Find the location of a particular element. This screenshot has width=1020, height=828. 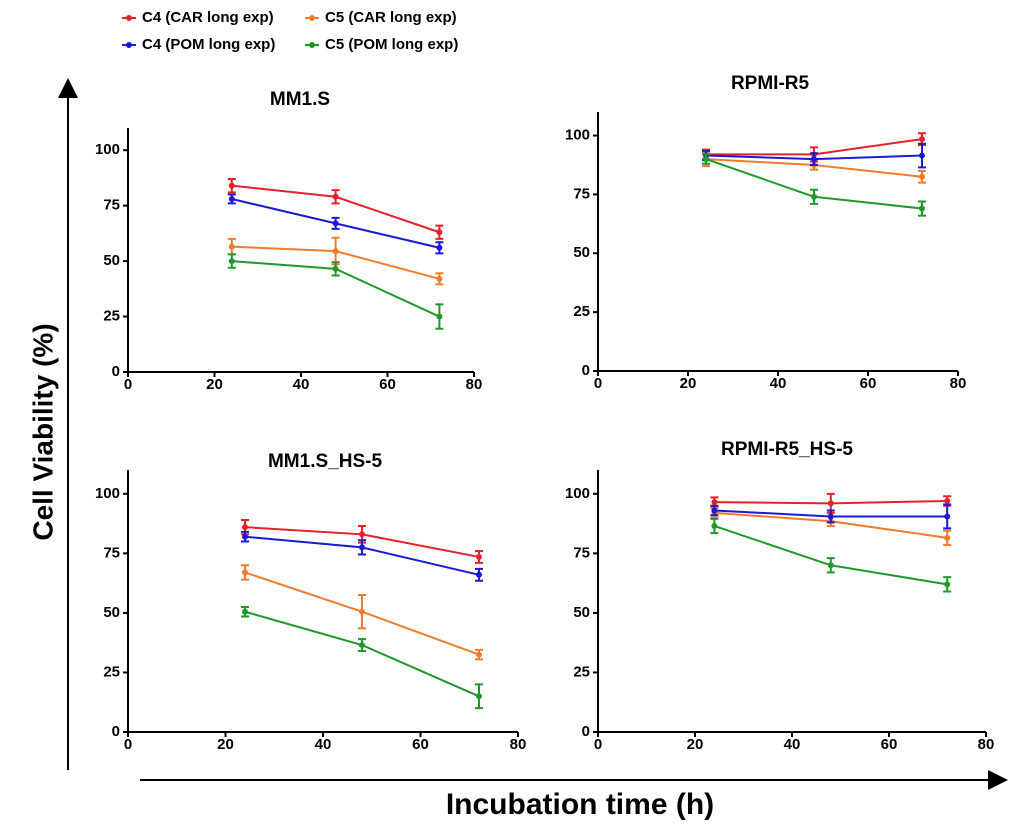

series-line is located at coordinates (831, 555).